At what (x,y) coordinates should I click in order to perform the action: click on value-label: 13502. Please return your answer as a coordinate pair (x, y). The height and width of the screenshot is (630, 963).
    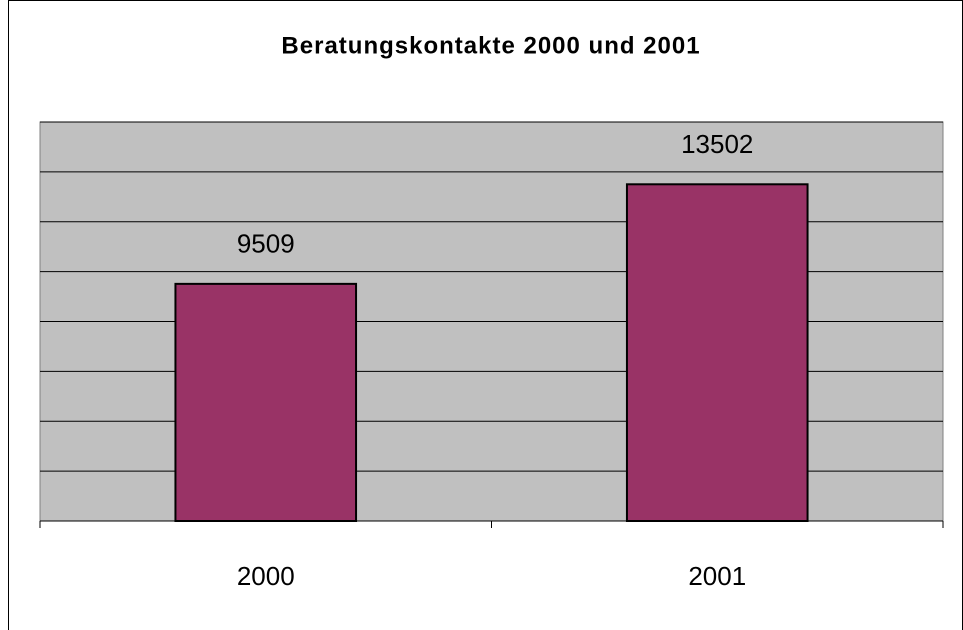
    Looking at the image, I should click on (717, 144).